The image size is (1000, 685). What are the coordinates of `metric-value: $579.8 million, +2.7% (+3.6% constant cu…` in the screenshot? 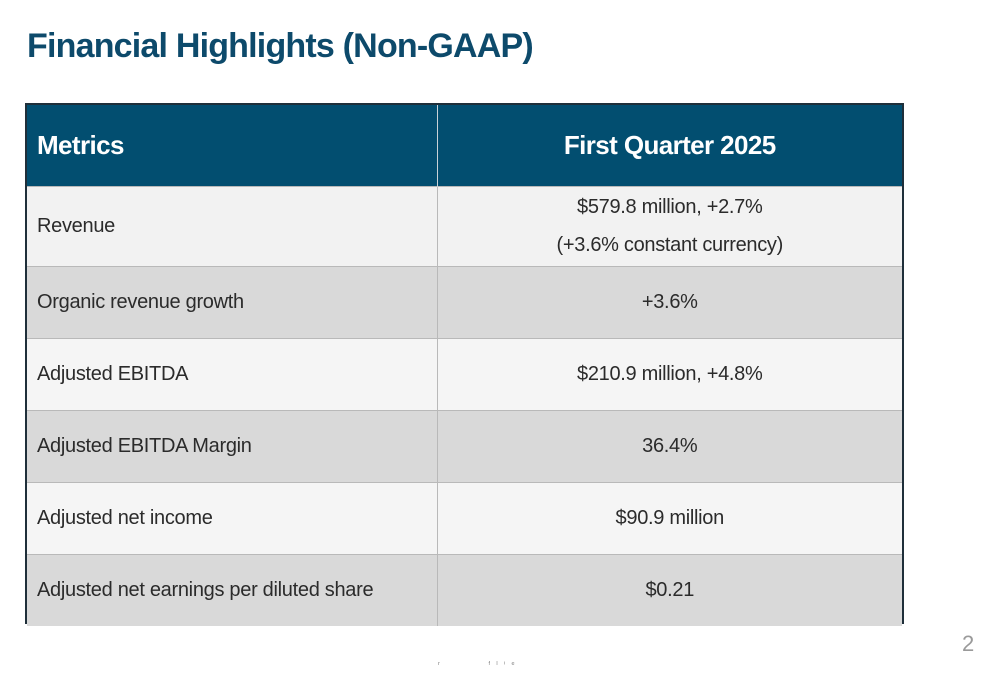 It's located at (669, 225).